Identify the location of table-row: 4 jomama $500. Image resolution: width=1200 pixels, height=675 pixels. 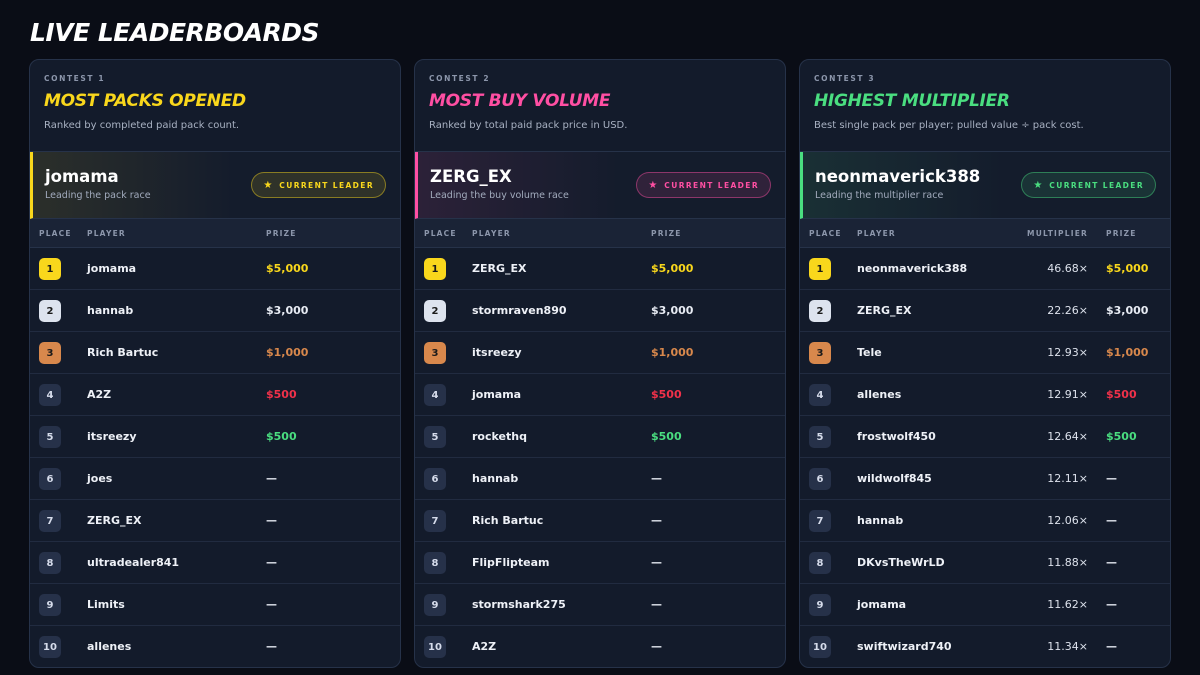
(600, 395).